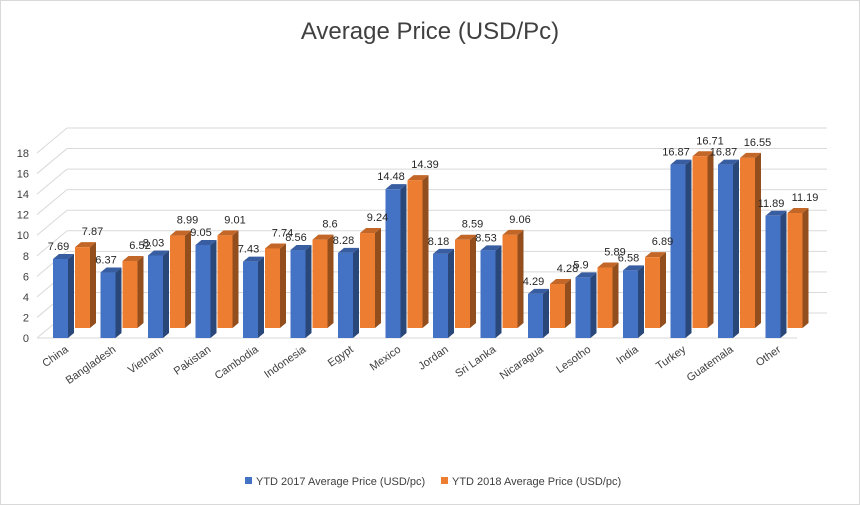 The image size is (860, 505). Describe the element at coordinates (340, 482) in the screenshot. I see `legend-label-2017: YTD 2017 Average Price (USD/pc)` at that location.